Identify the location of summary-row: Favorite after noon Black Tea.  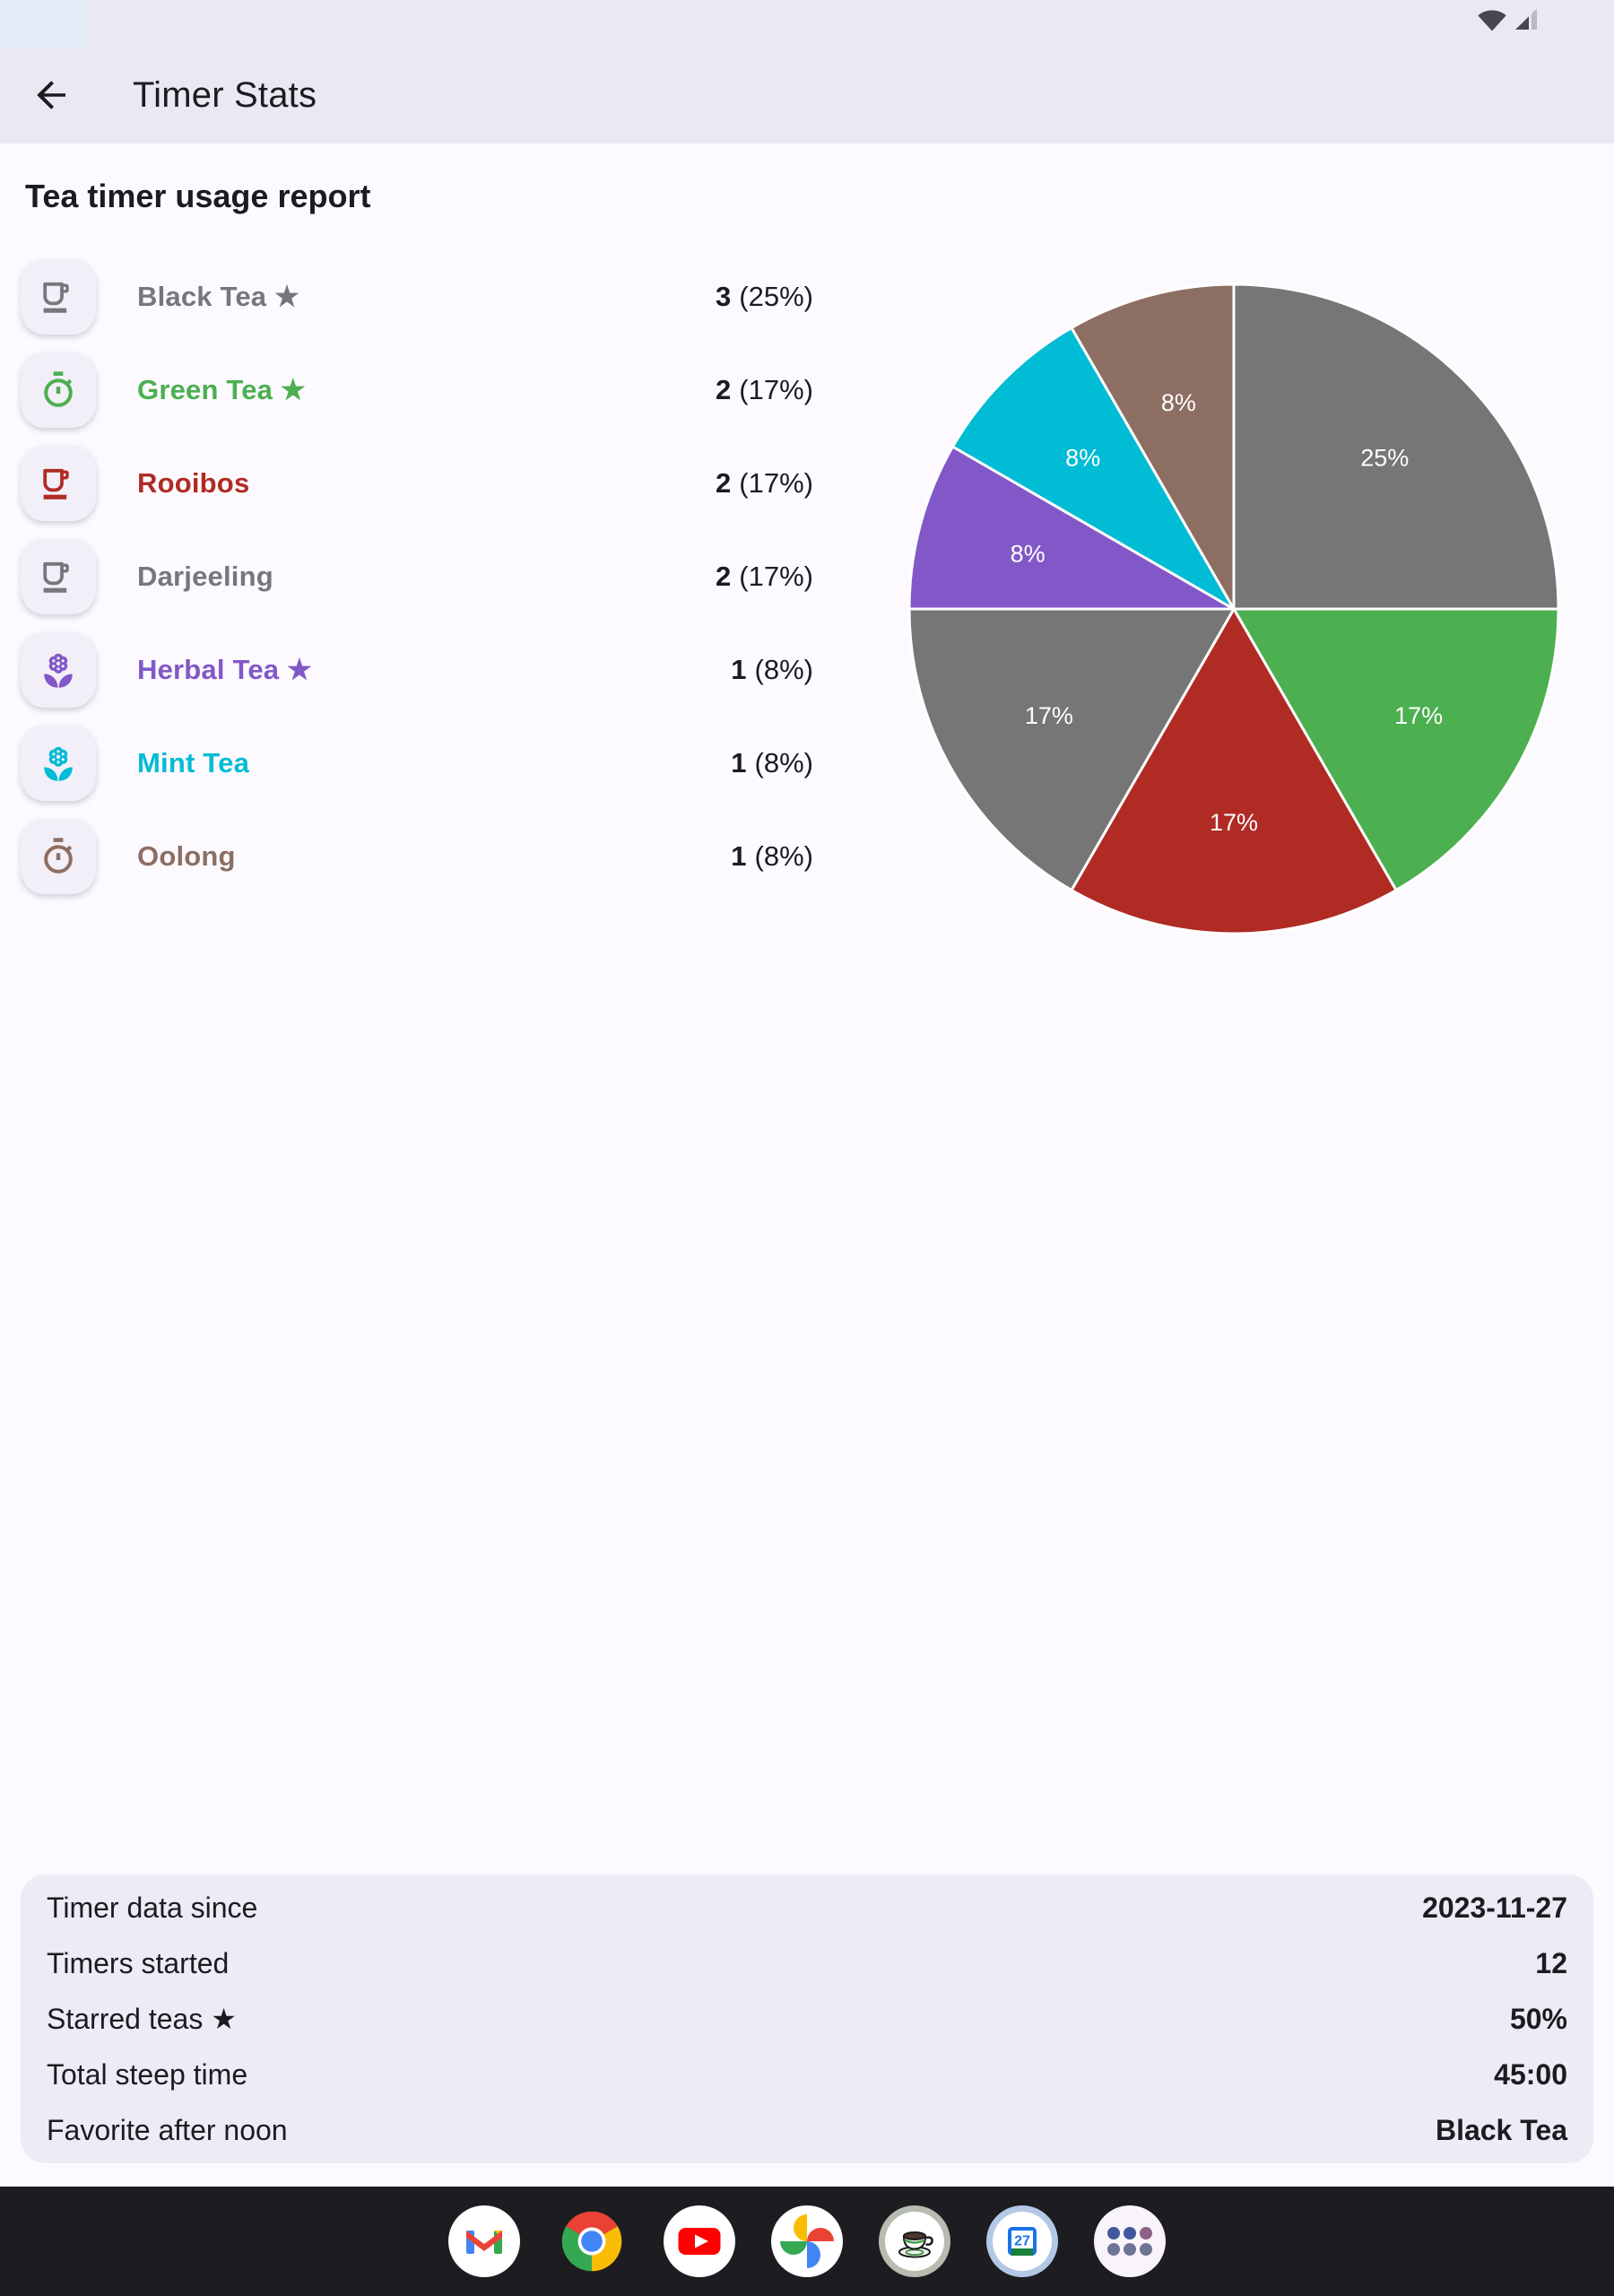
(807, 2130).